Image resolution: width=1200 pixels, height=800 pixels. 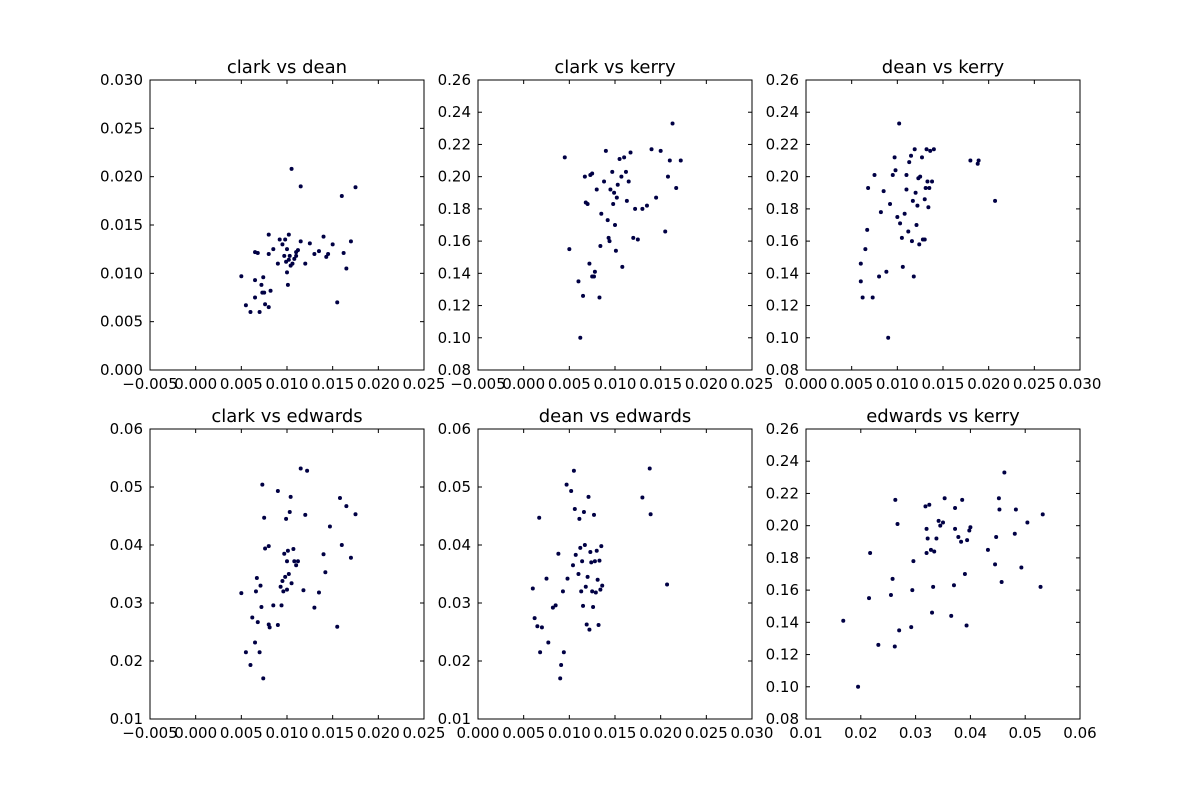 I want to click on panel-title: clark vs edwards, so click(x=286, y=416).